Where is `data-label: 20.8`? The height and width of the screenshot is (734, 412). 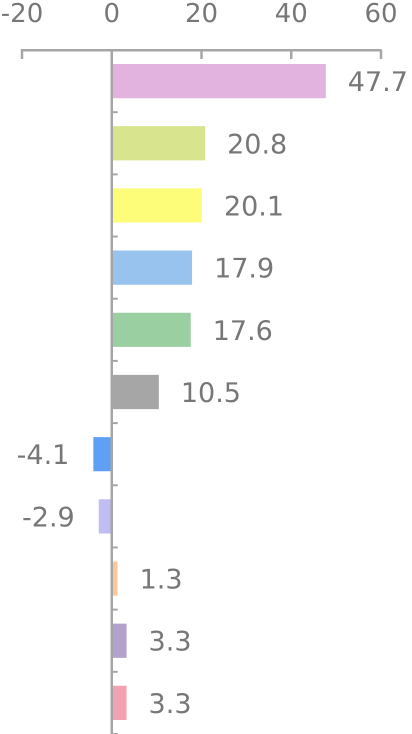
data-label: 20.8 is located at coordinates (257, 144).